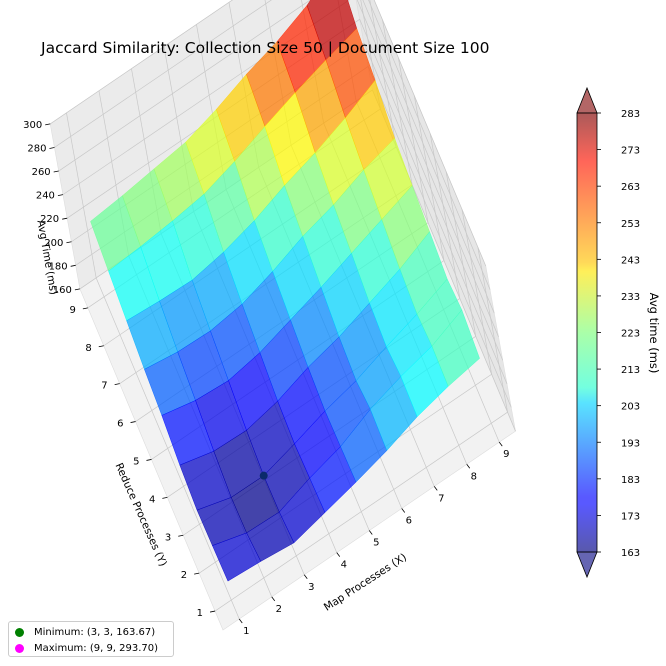  Describe the element at coordinates (36, 148) in the screenshot. I see `z-tick-label: 280` at that location.